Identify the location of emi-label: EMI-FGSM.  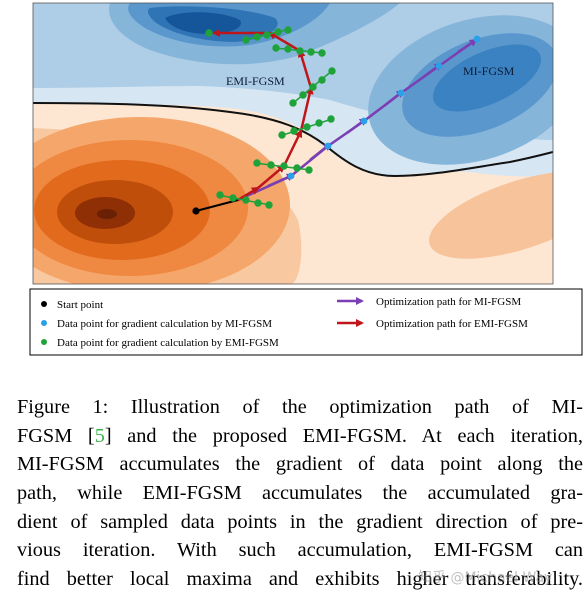
(255, 81).